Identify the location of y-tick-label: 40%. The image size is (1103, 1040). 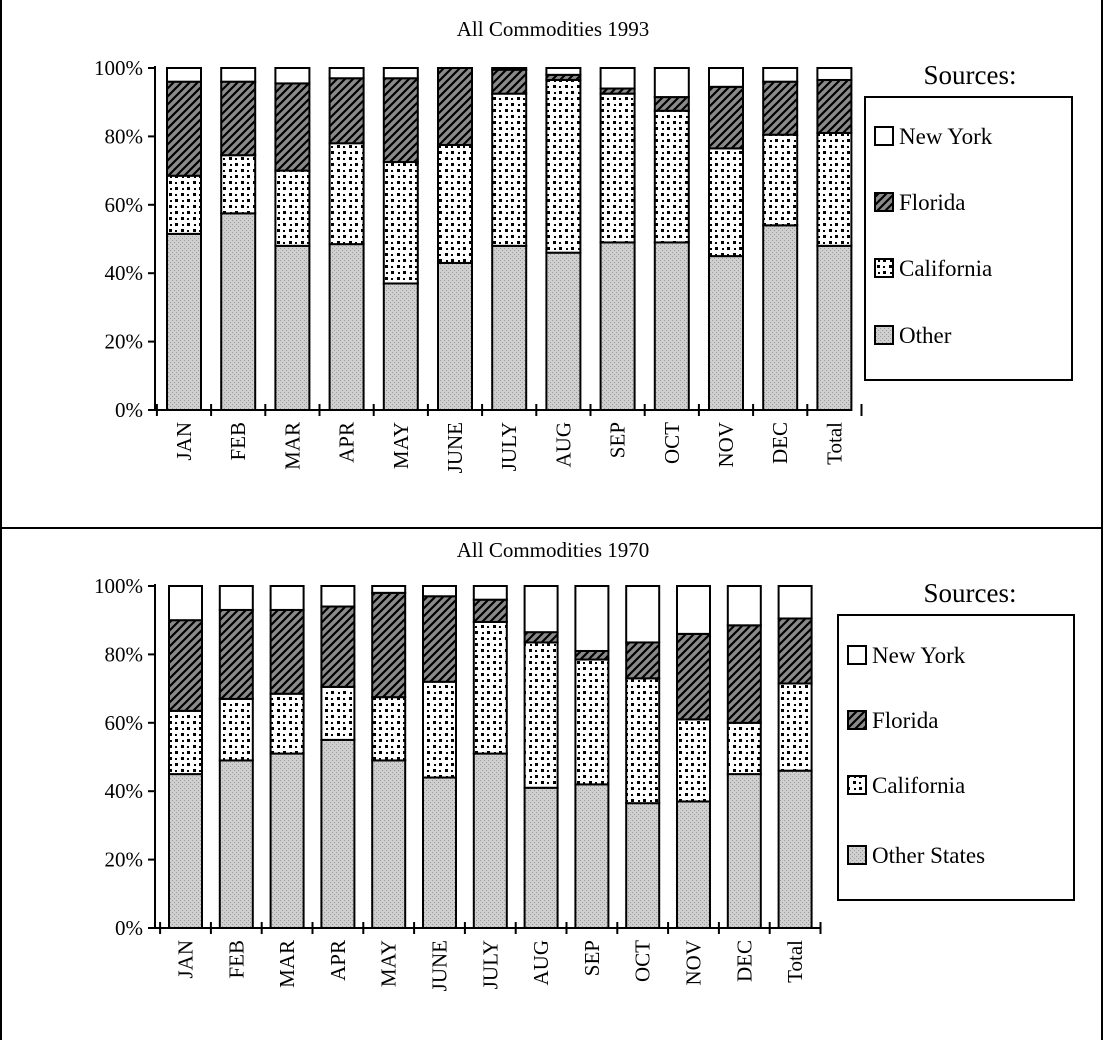
(124, 791).